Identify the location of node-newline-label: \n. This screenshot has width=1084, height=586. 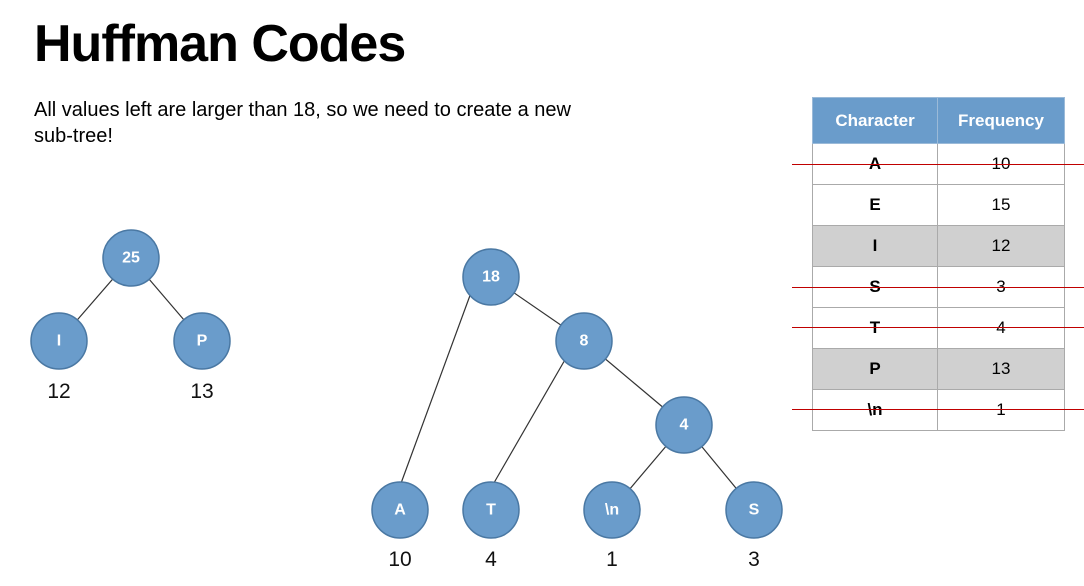
(612, 510).